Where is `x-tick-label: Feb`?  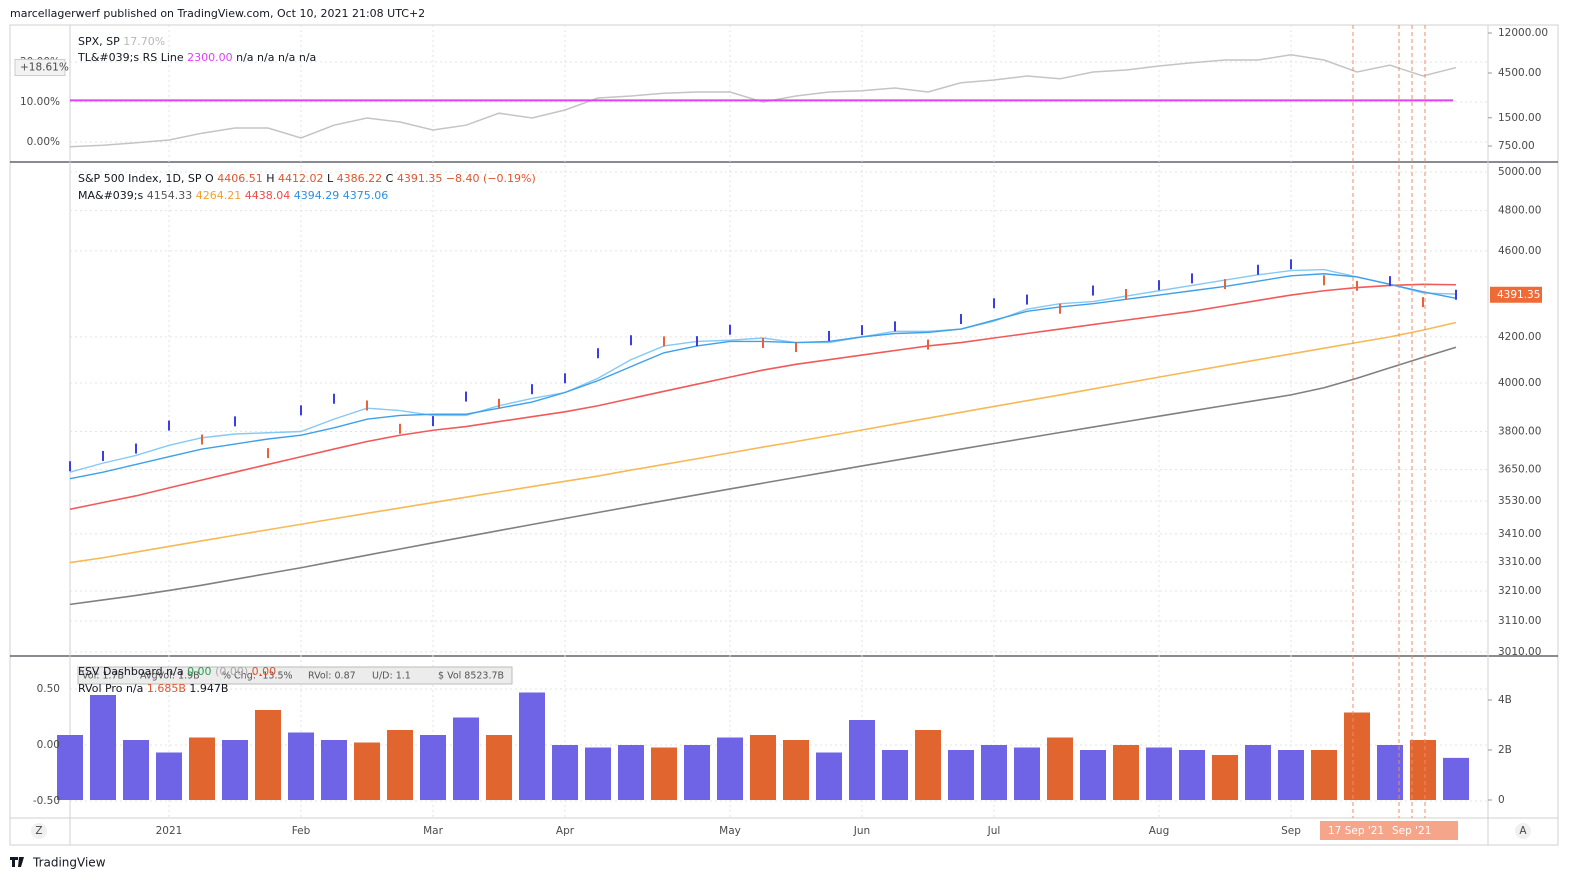
x-tick-label: Feb is located at coordinates (301, 831).